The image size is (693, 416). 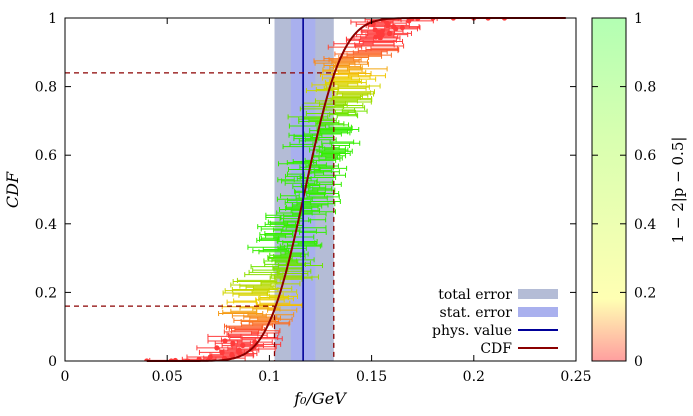 What do you see at coordinates (645, 156) in the screenshot?
I see `colorbar-tick-label: 0.6` at bounding box center [645, 156].